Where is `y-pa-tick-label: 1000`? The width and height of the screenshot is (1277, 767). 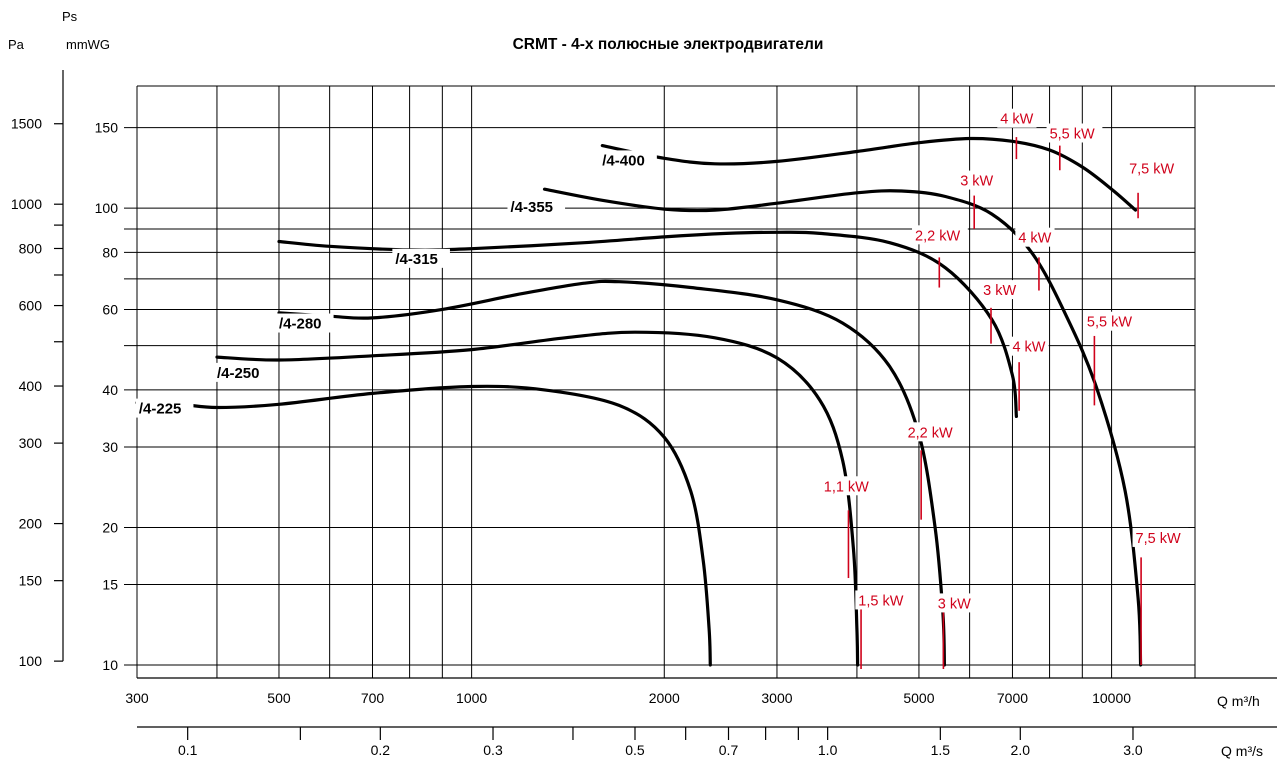 y-pa-tick-label: 1000 is located at coordinates (26, 204).